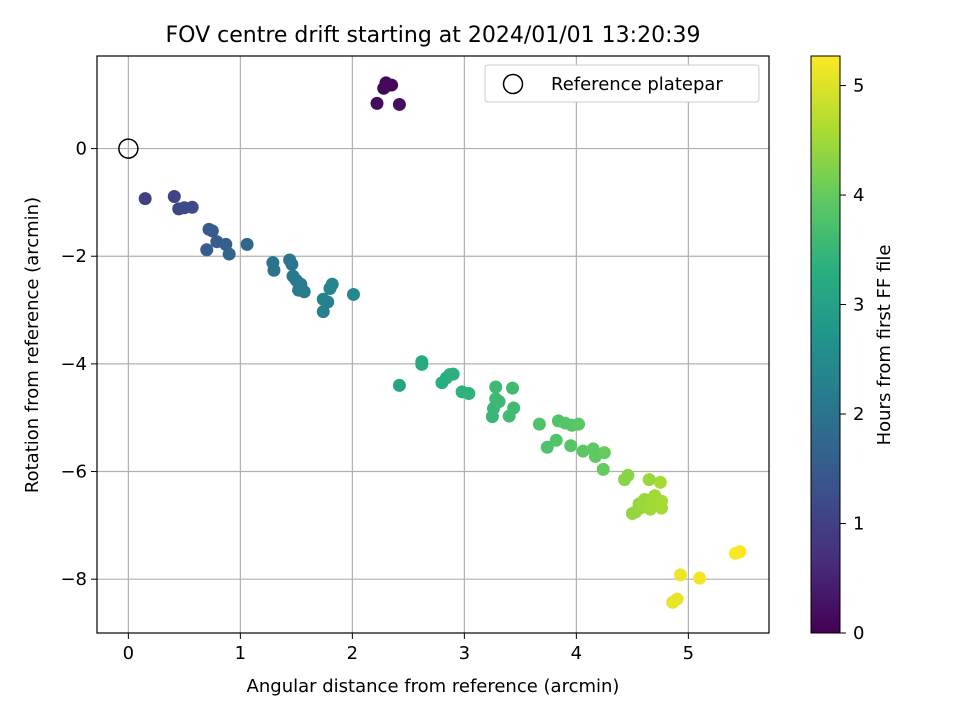 This screenshot has width=960, height=724. Describe the element at coordinates (352, 653) in the screenshot. I see `x-tick-label: 2` at that location.